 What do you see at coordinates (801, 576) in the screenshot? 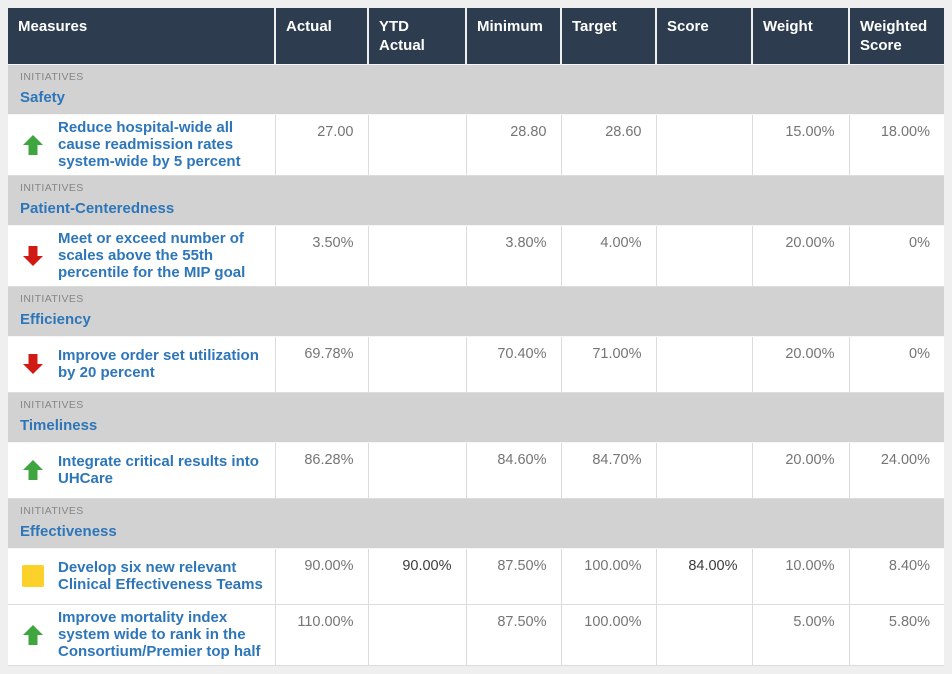
I see `weight-value: 10.00%` at bounding box center [801, 576].